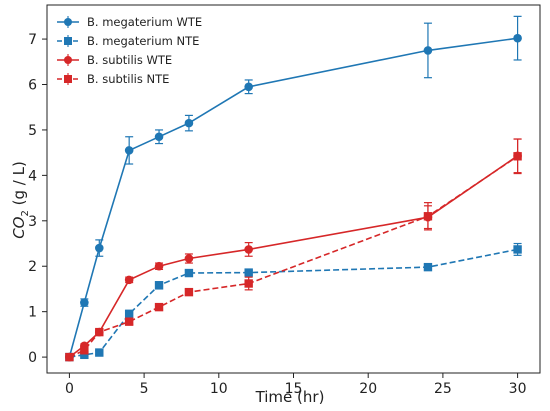  Describe the element at coordinates (32, 40) in the screenshot. I see `y-tick-label: 7` at that location.